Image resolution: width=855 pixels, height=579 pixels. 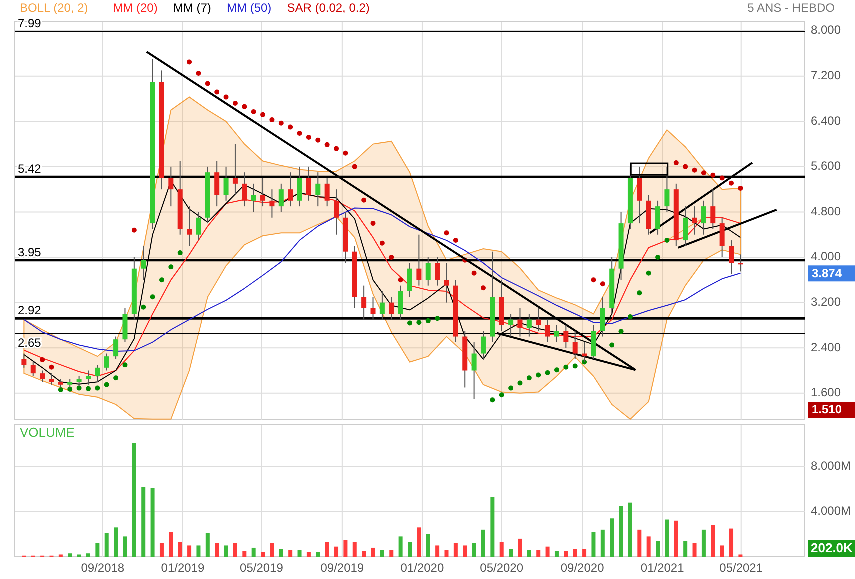 What do you see at coordinates (826, 301) in the screenshot?
I see `y-tick-label: 3.200` at bounding box center [826, 301].